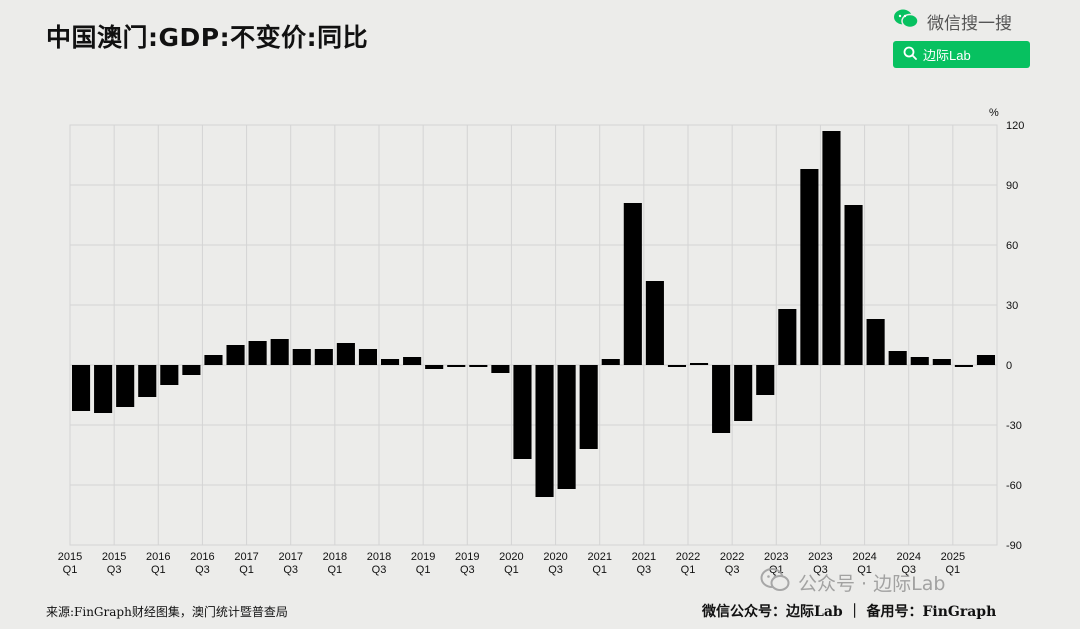  I want to click on x-tick-year: 2019, so click(423, 557).